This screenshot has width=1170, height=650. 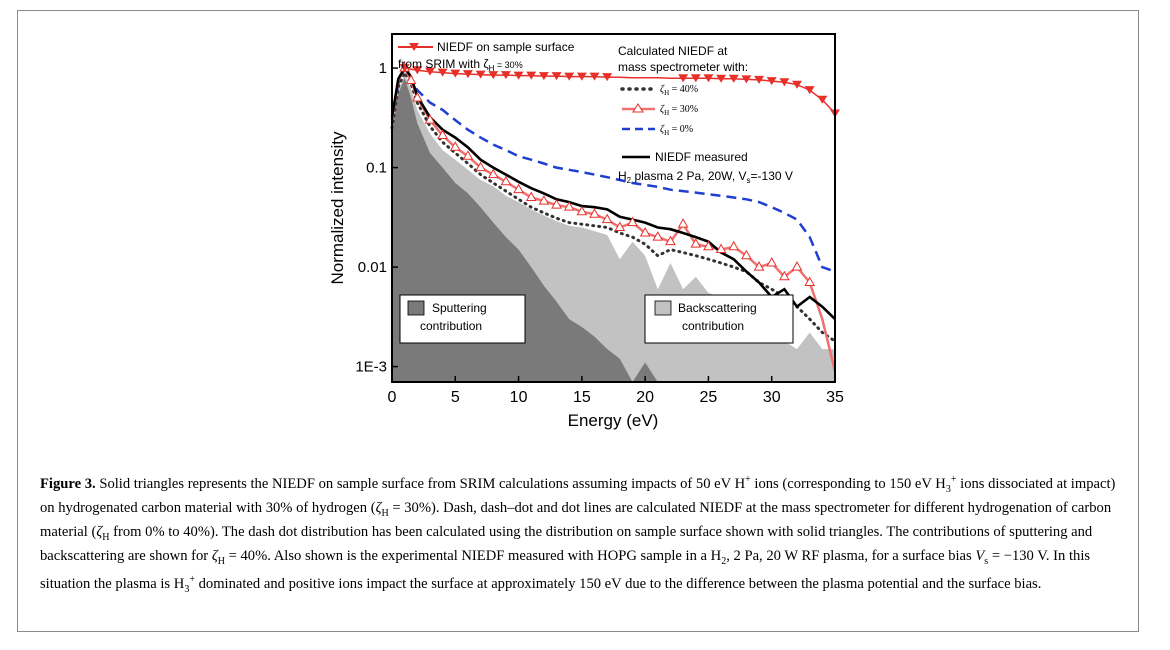 I want to click on legend-header-line2: mass spectrometer with:, so click(x=683, y=67).